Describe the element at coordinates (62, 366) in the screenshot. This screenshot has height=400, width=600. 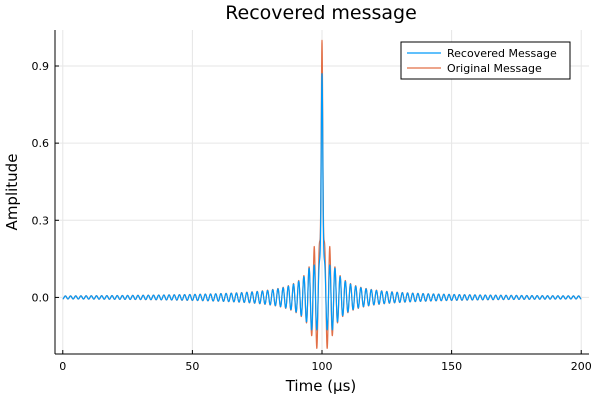
I see `x-tick-label: 0` at that location.